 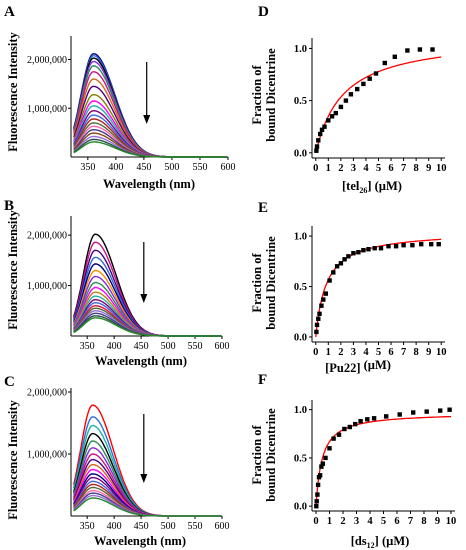 I want to click on panel-label-a: A, so click(x=9, y=12).